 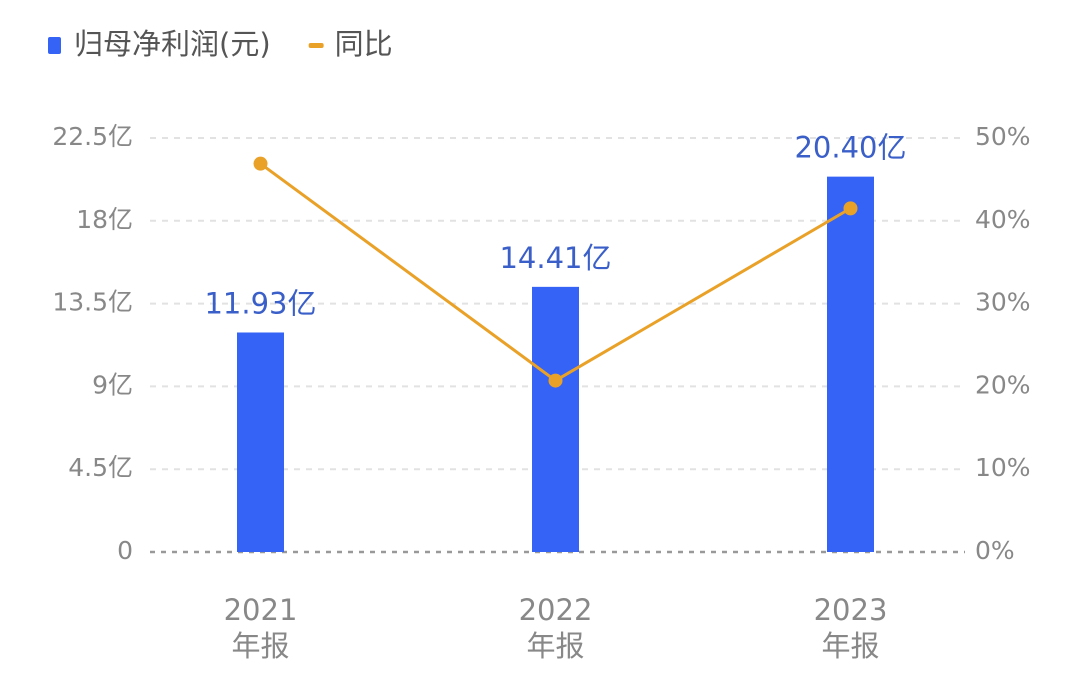 I want to click on y-tick-label: 13.5亿, so click(x=92, y=302).